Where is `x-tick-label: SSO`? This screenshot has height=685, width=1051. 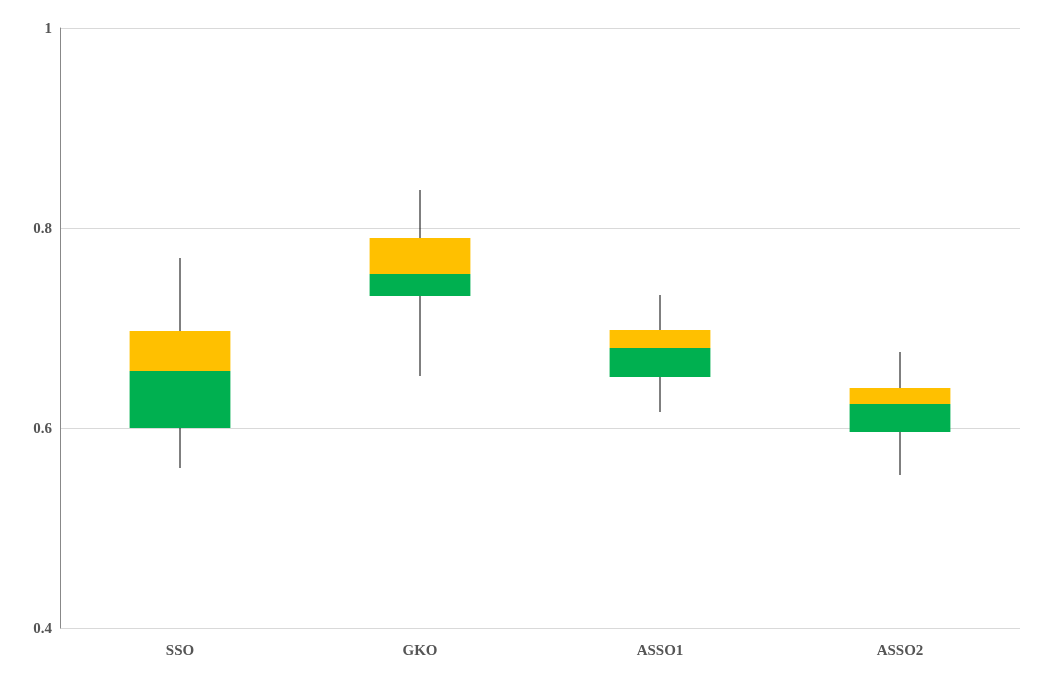 x-tick-label: SSO is located at coordinates (180, 649).